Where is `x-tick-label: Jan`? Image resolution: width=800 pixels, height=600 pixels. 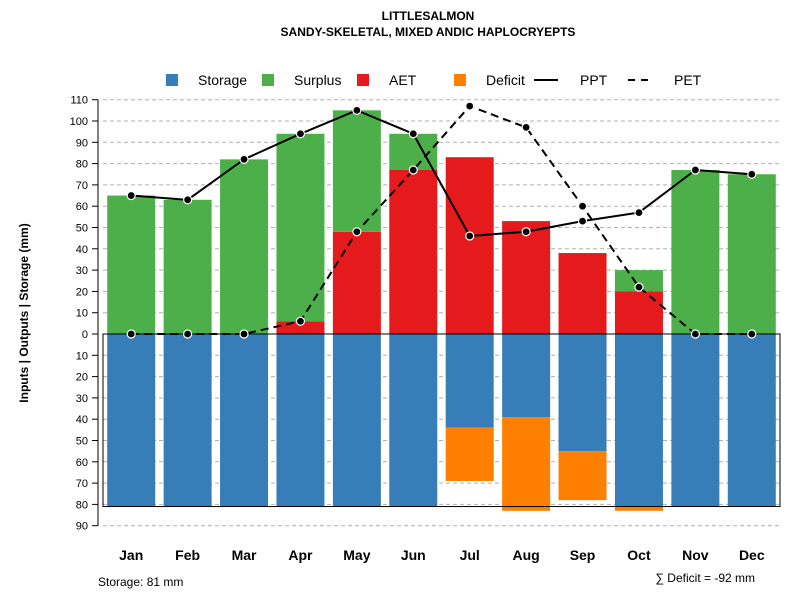 x-tick-label: Jan is located at coordinates (131, 555).